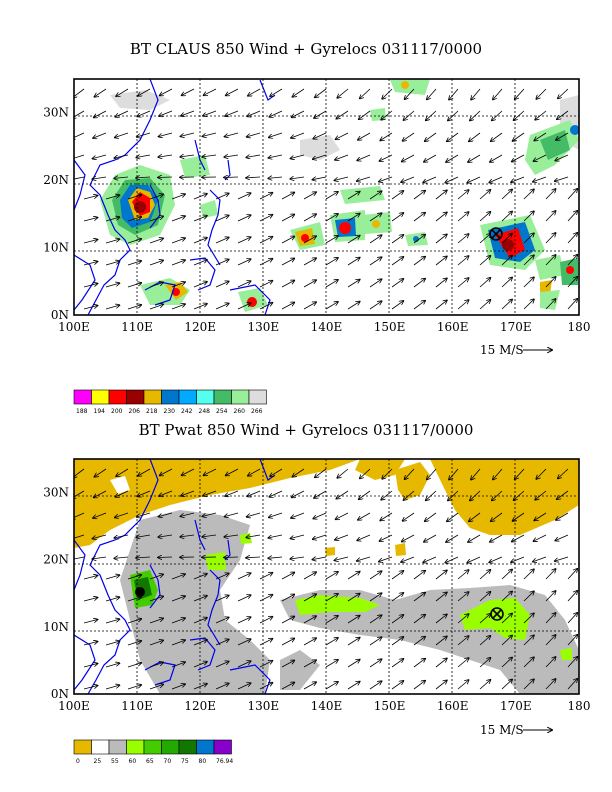 This screenshot has height=792, width=612. What do you see at coordinates (170, 402) in the screenshot?
I see `claus-colorbar: 188 194 200 206 218 230 242 248 254 260 266` at bounding box center [170, 402].